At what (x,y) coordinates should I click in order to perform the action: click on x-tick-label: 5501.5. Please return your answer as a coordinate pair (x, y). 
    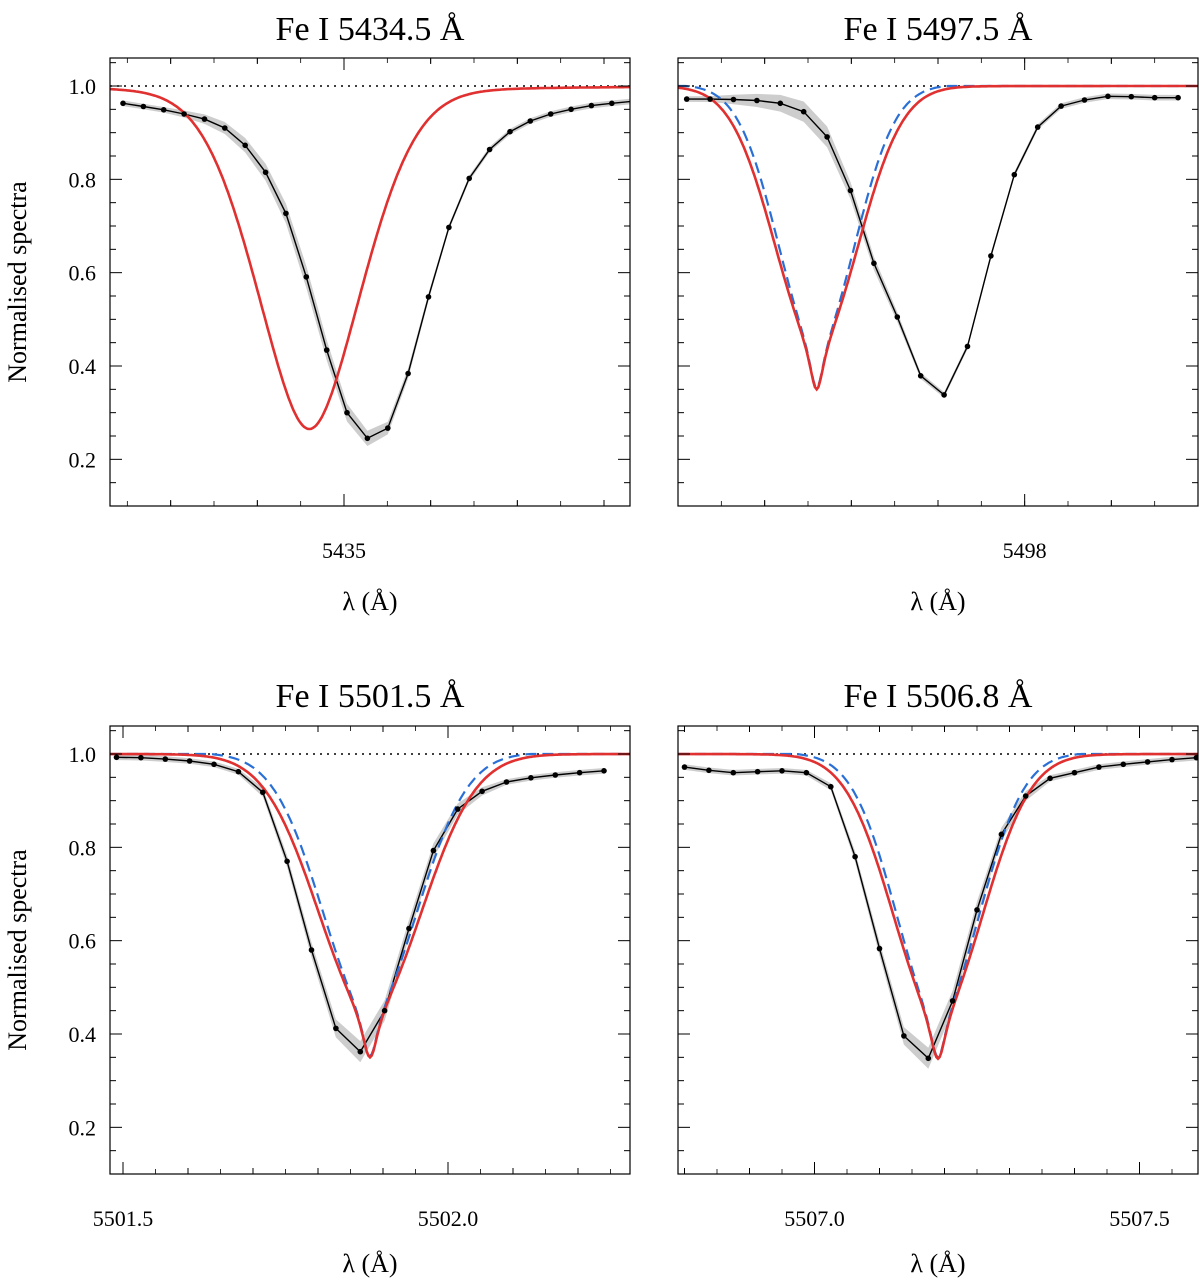
    Looking at the image, I should click on (123, 1218).